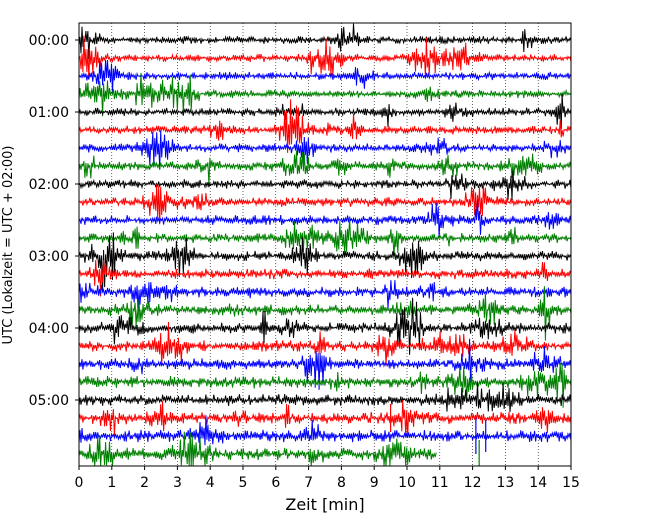 The width and height of the screenshot is (650, 520). I want to click on x-axis-label: Zeit [min], so click(324, 504).